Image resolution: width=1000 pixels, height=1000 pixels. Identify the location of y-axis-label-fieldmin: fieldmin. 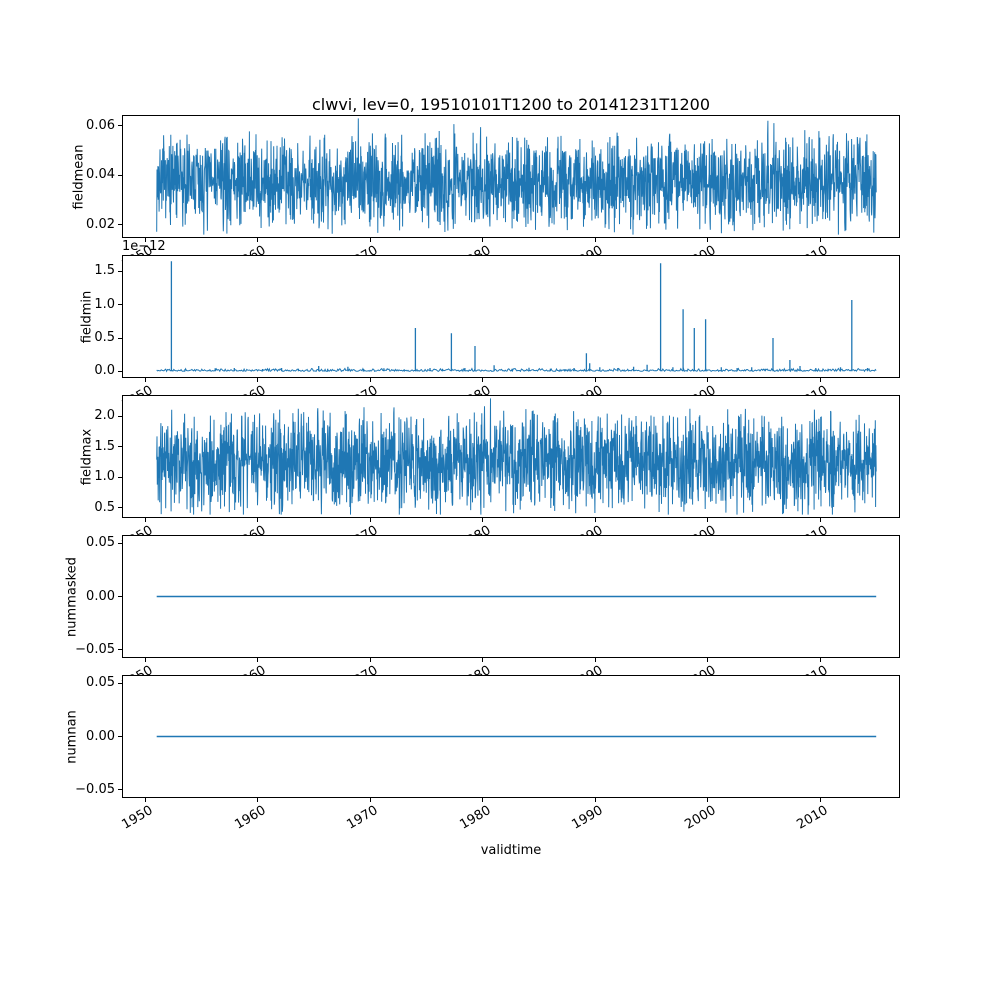
(87, 316).